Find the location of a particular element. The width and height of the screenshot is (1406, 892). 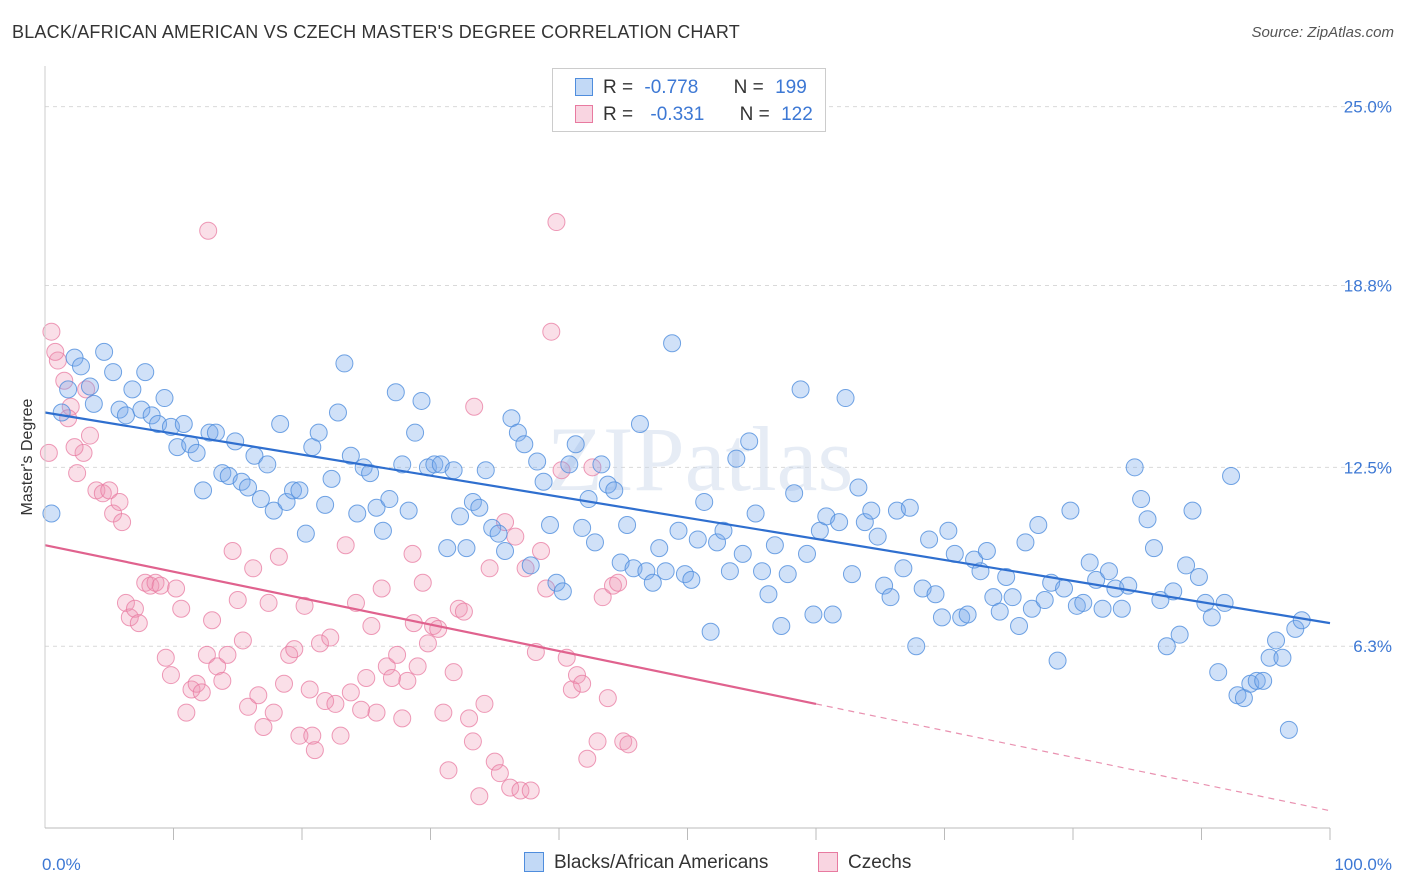

legend-r-label: R = is located at coordinates (618, 114).